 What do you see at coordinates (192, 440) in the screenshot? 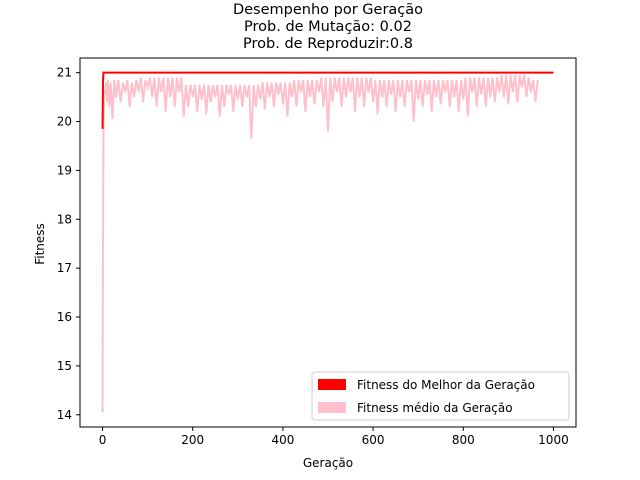
I see `x-tick-label: 200` at bounding box center [192, 440].